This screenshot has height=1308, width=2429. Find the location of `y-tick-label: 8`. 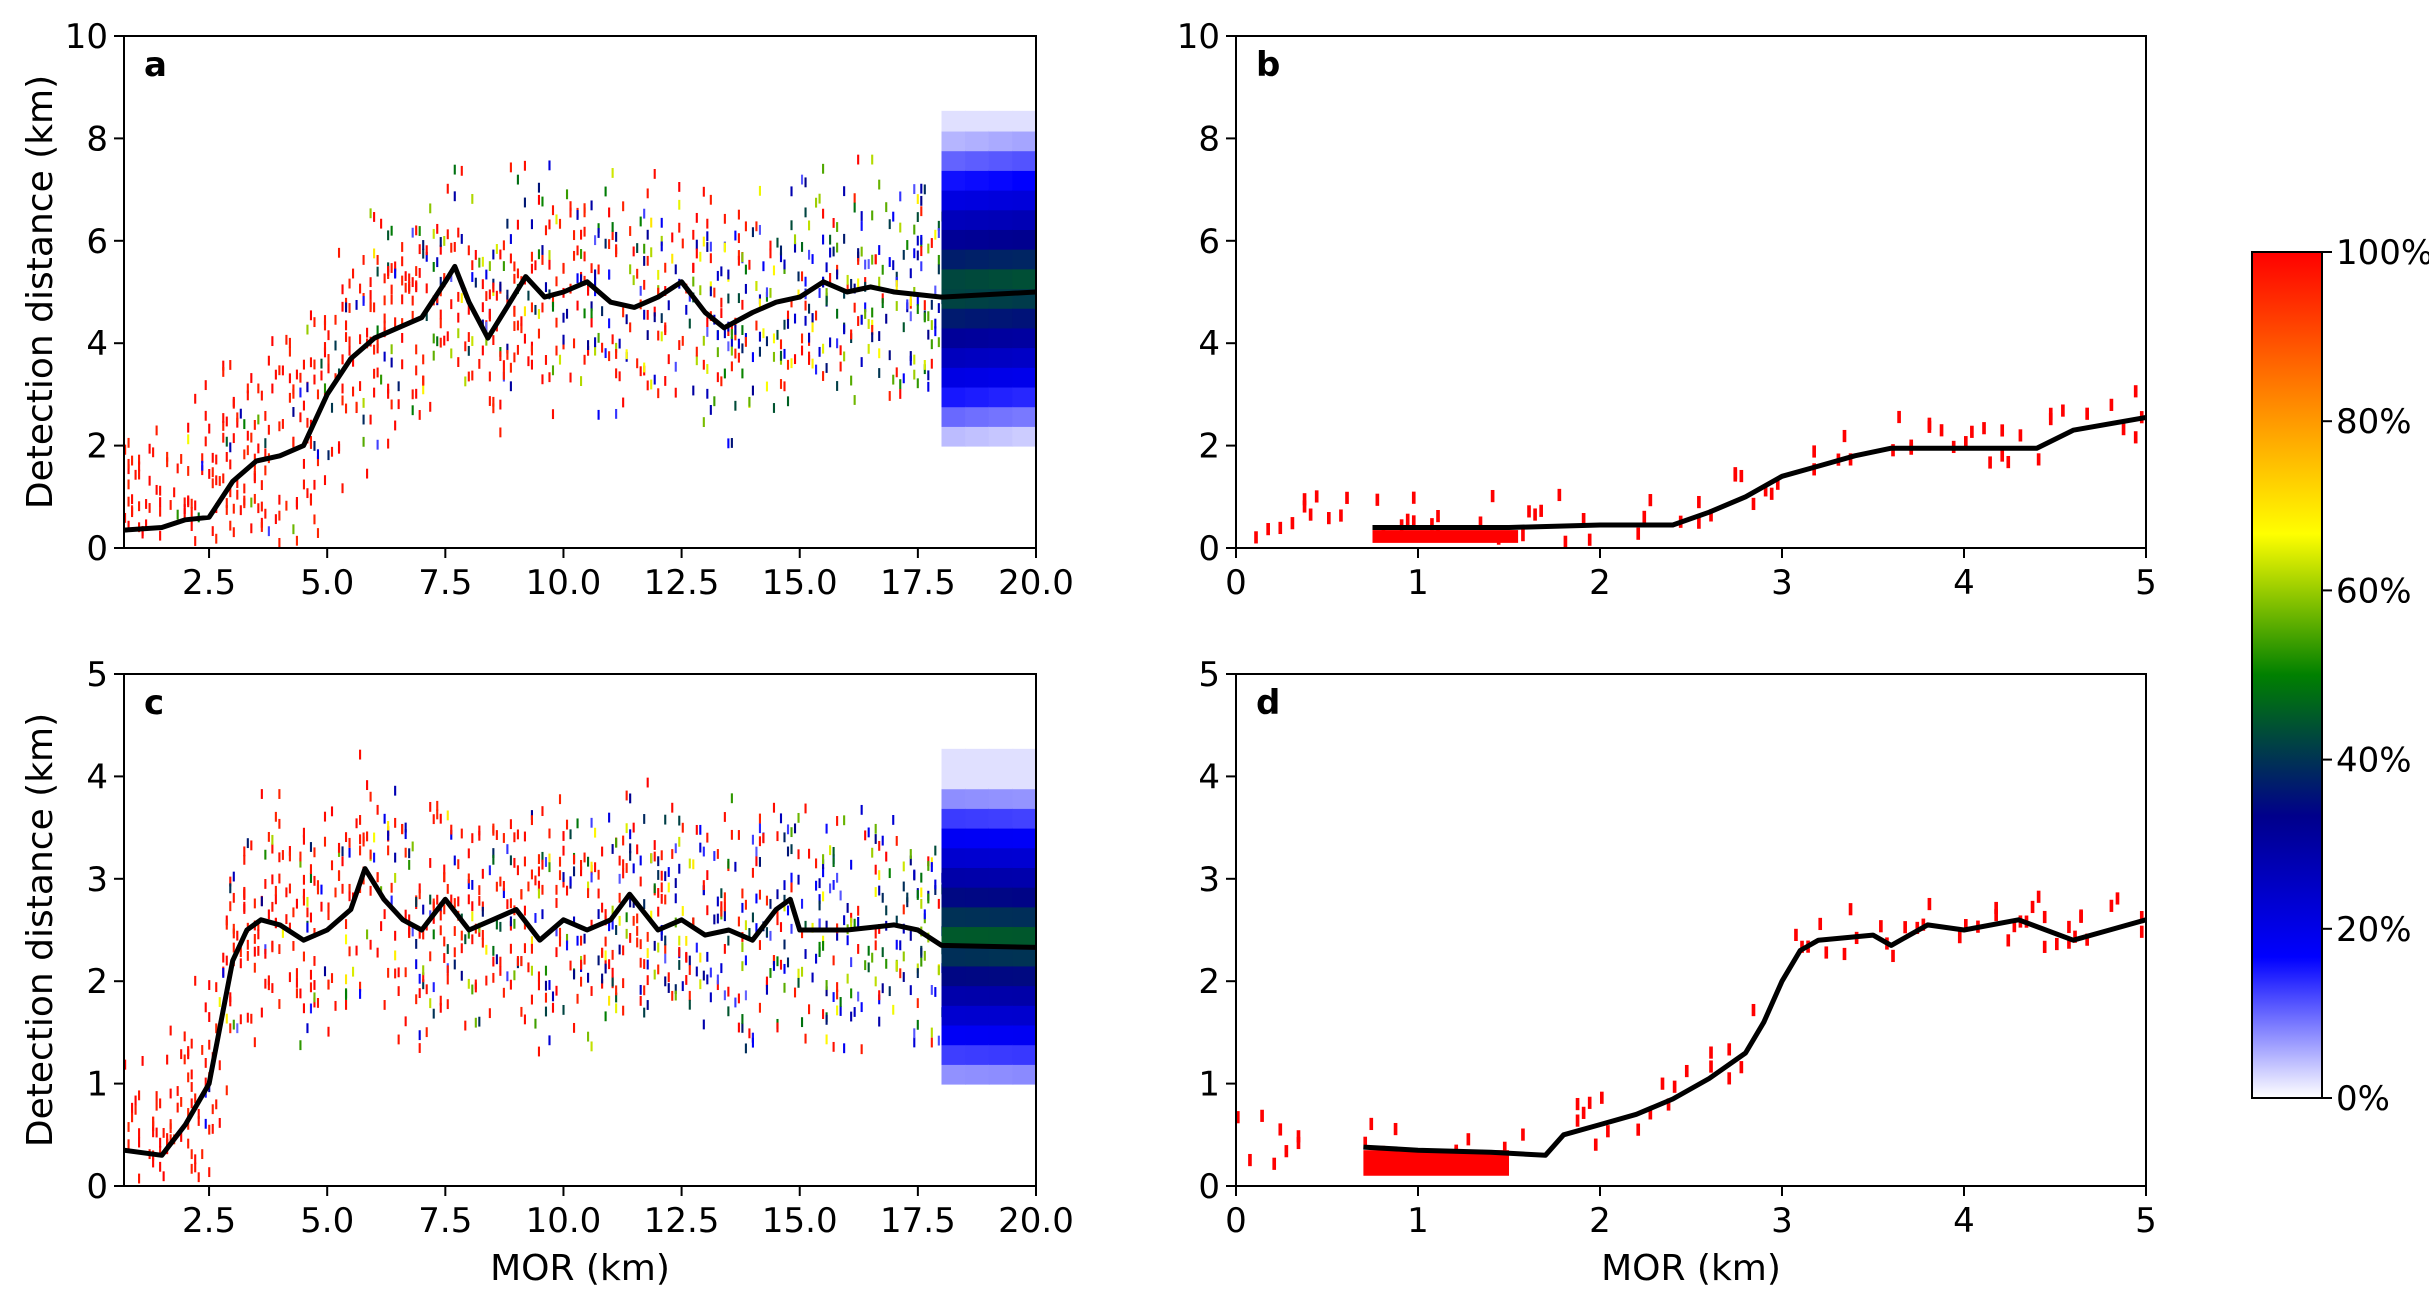

y-tick-label: 8 is located at coordinates (1209, 139).